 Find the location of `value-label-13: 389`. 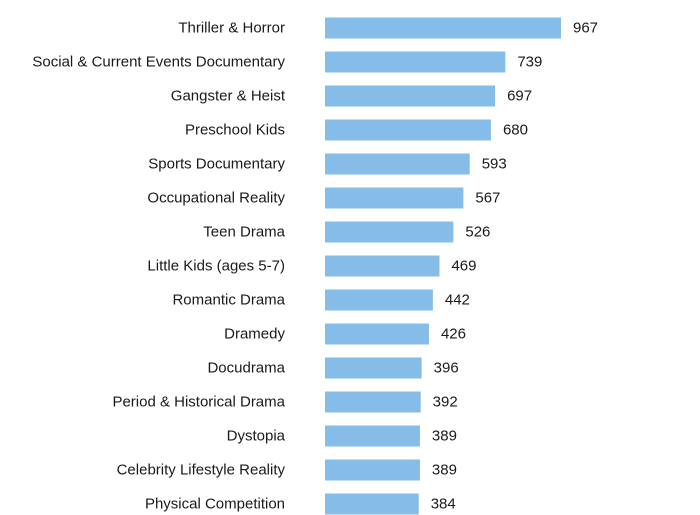

value-label-13: 389 is located at coordinates (444, 470).